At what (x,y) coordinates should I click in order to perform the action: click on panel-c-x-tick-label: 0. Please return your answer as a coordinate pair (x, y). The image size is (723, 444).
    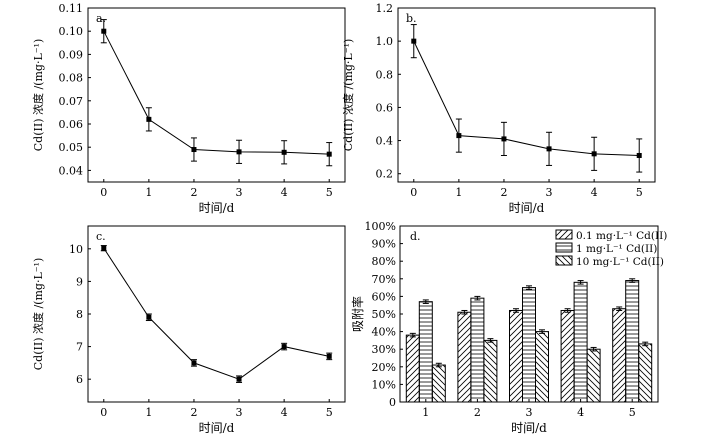
    Looking at the image, I should click on (103, 412).